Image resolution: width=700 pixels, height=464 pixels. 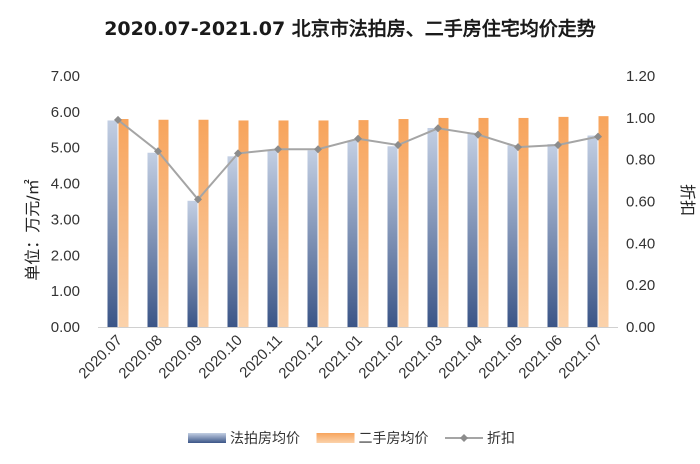 I want to click on legend-marker, so click(x=464, y=438).